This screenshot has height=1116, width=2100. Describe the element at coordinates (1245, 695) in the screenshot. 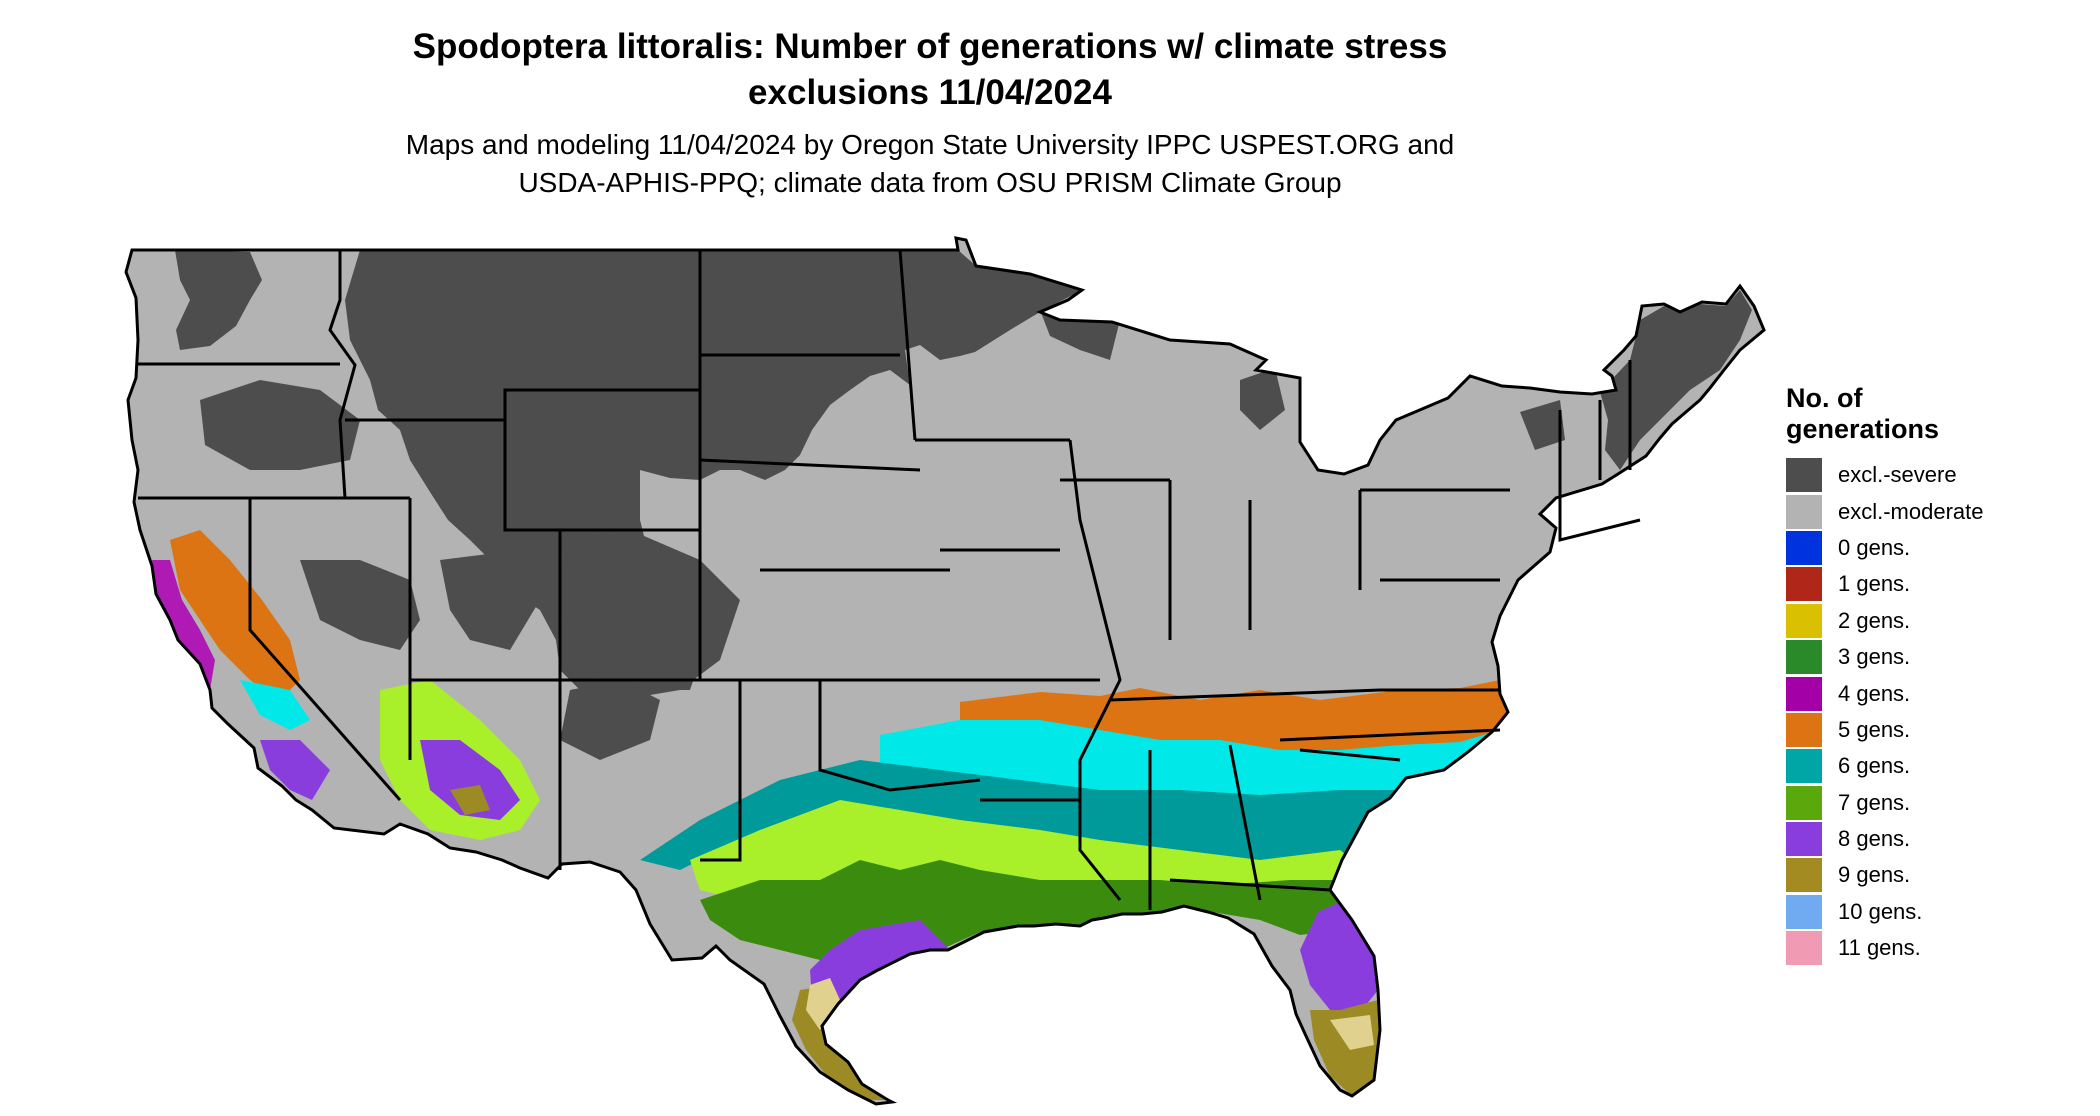

I see `border-ky-tn` at that location.